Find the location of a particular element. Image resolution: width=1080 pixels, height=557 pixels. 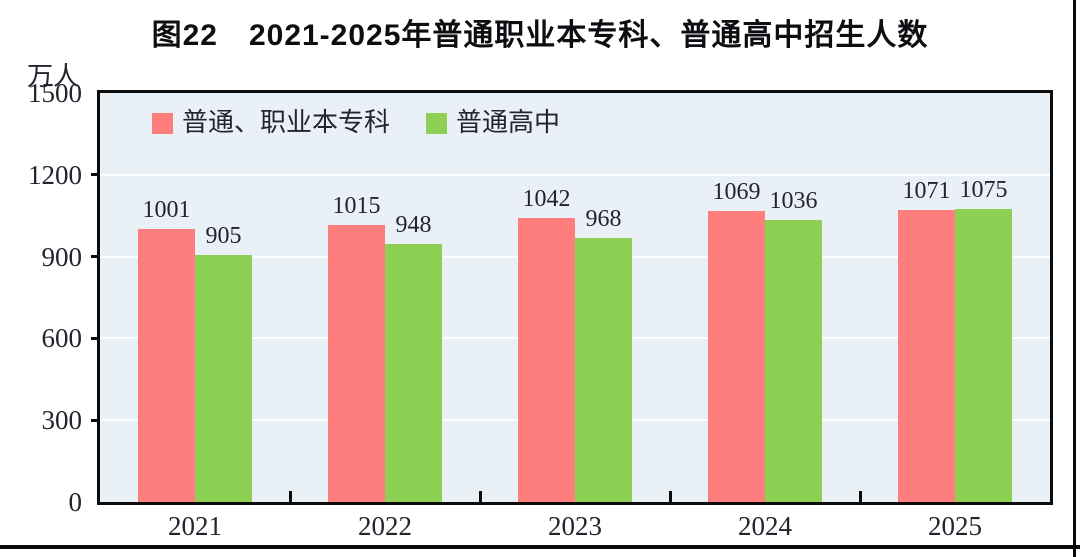

legend-item-1: 普通、职业本专科 is located at coordinates (271, 123).